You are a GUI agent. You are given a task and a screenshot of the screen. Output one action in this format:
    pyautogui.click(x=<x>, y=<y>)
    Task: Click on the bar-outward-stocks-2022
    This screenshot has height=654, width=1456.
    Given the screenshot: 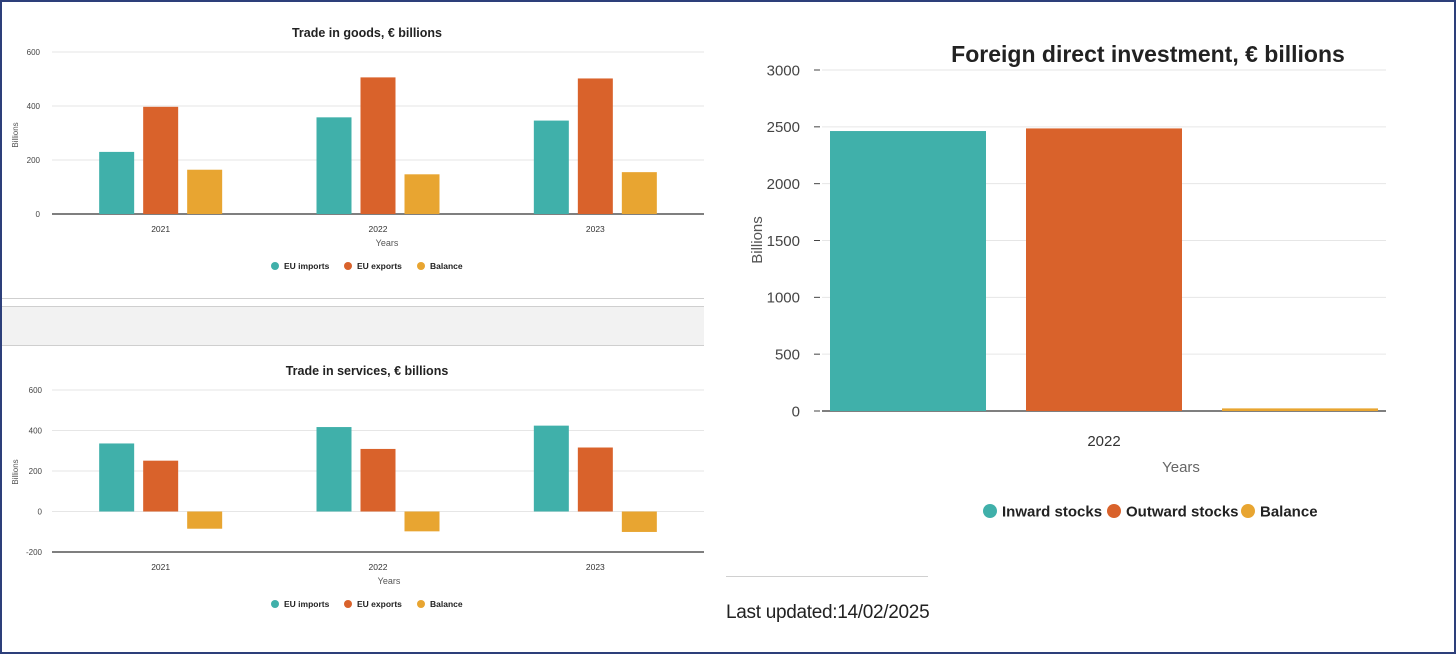 What is the action you would take?
    pyautogui.click(x=1104, y=269)
    